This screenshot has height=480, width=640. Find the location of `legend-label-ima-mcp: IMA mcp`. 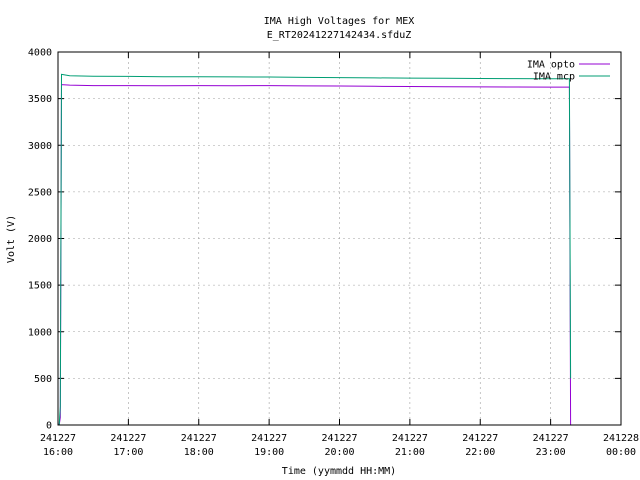

legend-label-ima-mcp: IMA mcp is located at coordinates (554, 77).